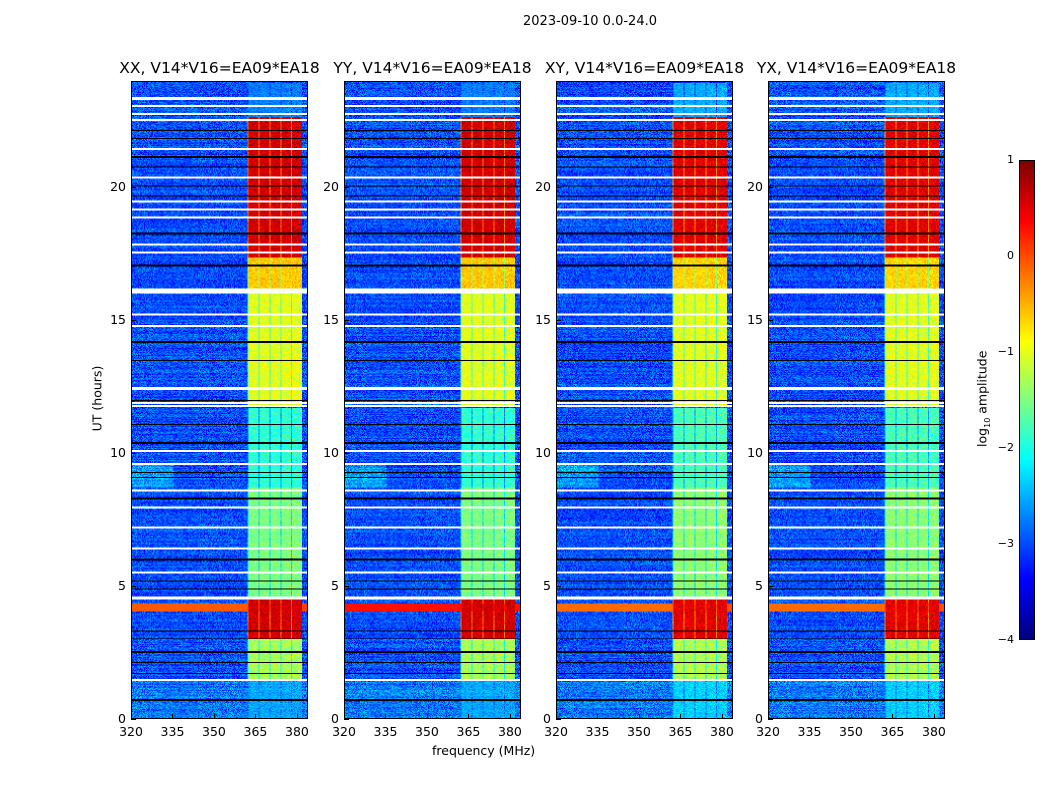 The height and width of the screenshot is (800, 1050). What do you see at coordinates (1010, 159) in the screenshot?
I see `colorbar-tick-label: 1` at bounding box center [1010, 159].